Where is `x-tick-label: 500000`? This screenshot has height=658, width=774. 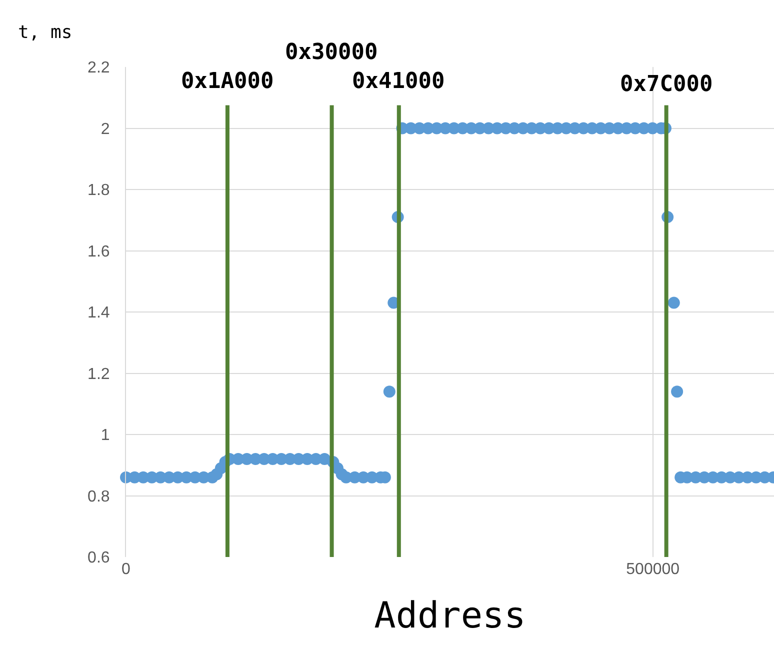 x-tick-label: 500000 is located at coordinates (653, 569).